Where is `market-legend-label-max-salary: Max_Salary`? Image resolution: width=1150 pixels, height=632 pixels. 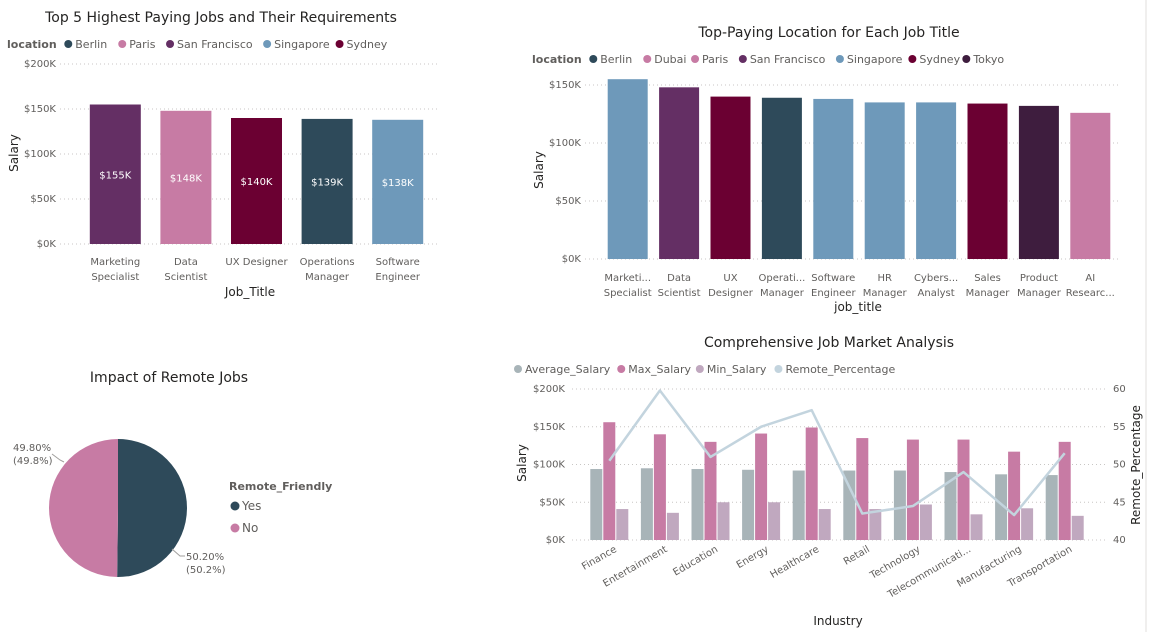
market-legend-label-max-salary: Max_Salary is located at coordinates (659, 369).